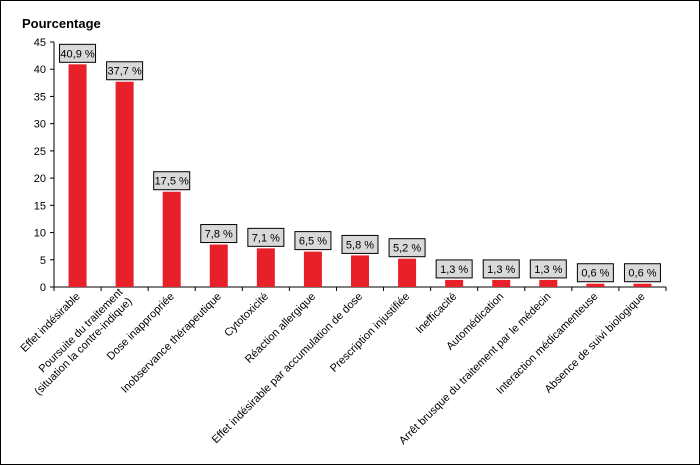 The image size is (700, 465). I want to click on data-label: 5,2 %, so click(407, 249).